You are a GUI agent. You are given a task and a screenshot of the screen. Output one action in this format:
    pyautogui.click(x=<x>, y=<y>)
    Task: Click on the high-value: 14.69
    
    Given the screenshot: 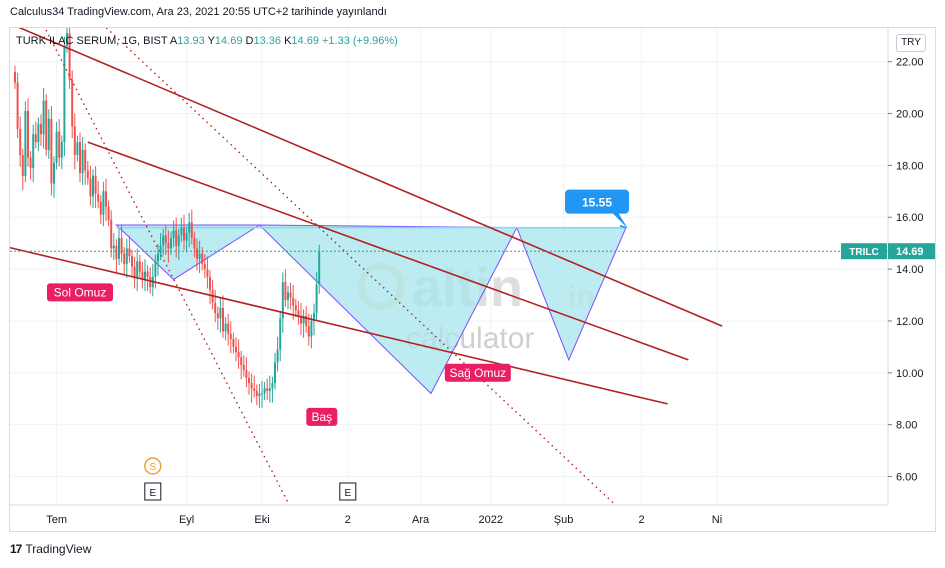 What is the action you would take?
    pyautogui.click(x=228, y=41)
    